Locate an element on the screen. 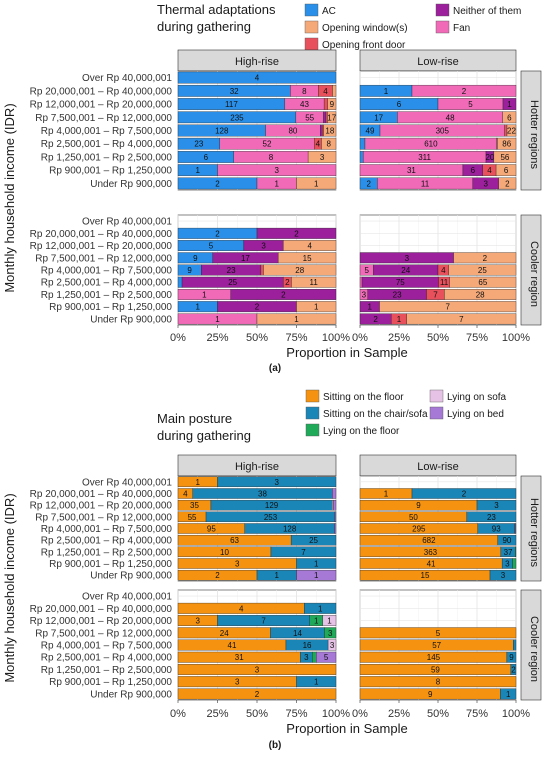  bar-data-label: 17 is located at coordinates (331, 117).